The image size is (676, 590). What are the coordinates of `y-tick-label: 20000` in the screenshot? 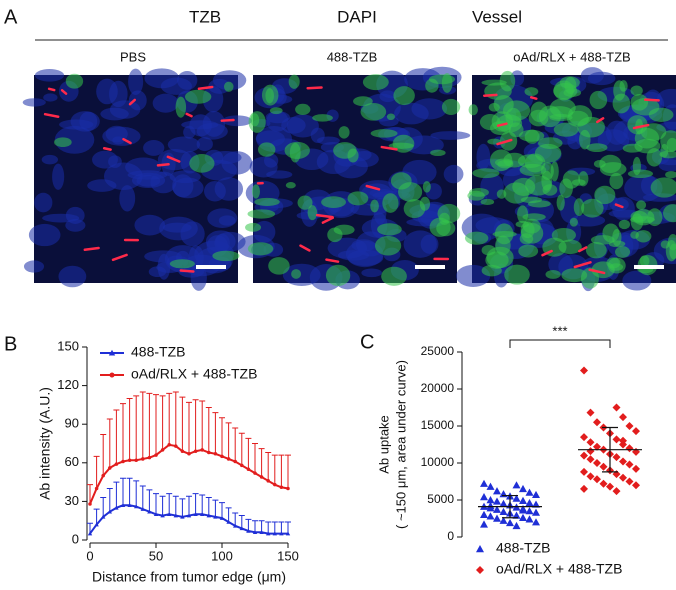 It's located at (438, 388).